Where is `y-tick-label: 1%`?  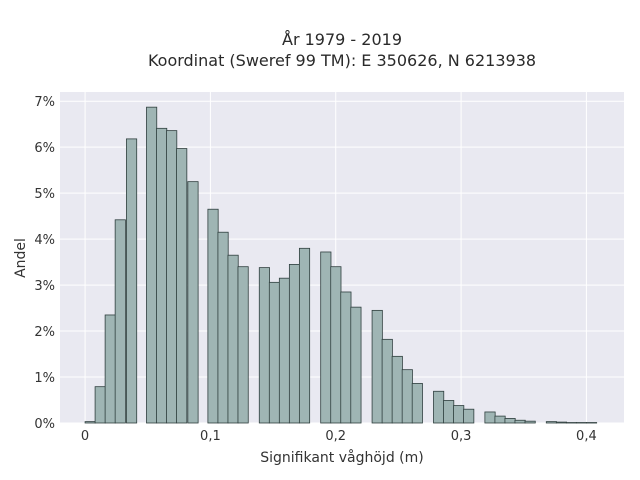
y-tick-label: 1% is located at coordinates (44, 378).